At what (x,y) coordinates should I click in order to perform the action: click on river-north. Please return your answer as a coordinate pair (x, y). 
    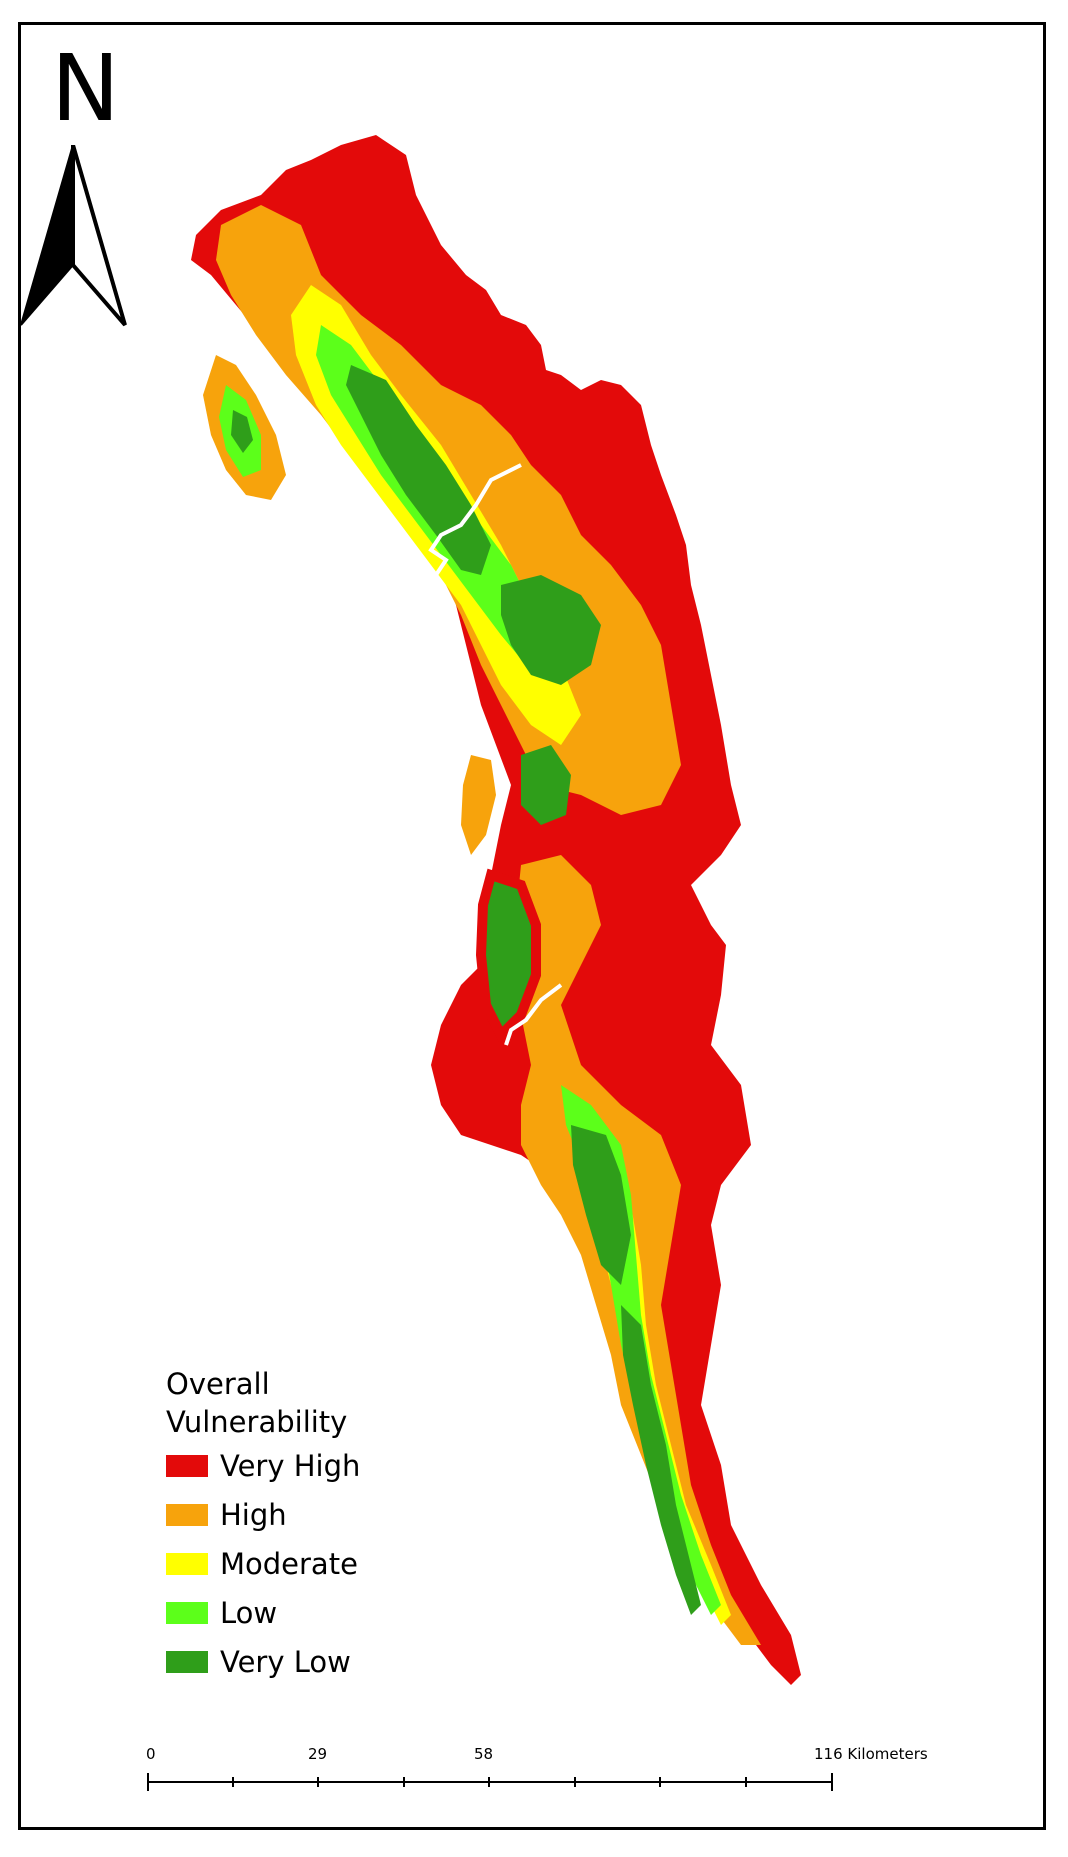
    Looking at the image, I should click on (473, 525).